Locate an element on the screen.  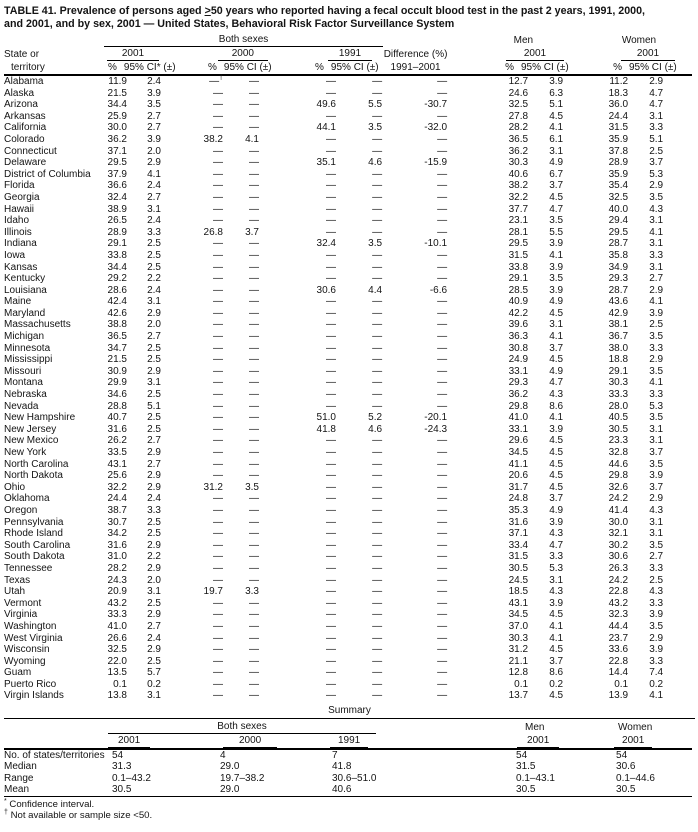
cell-both-2001-pct: 28.9 is located at coordinates (117, 232).